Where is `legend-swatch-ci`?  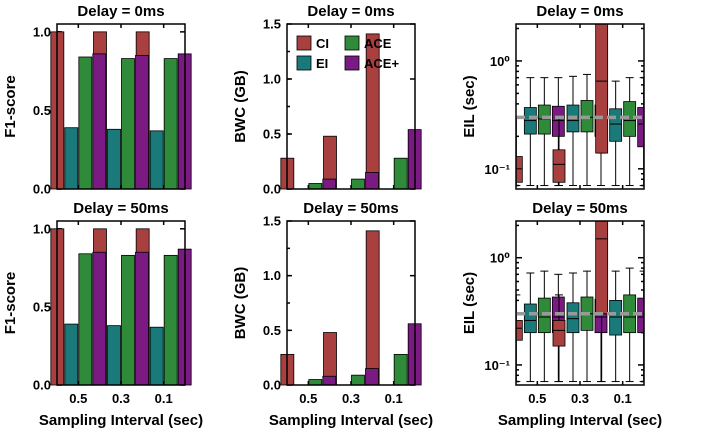
legend-swatch-ci is located at coordinates (304, 43).